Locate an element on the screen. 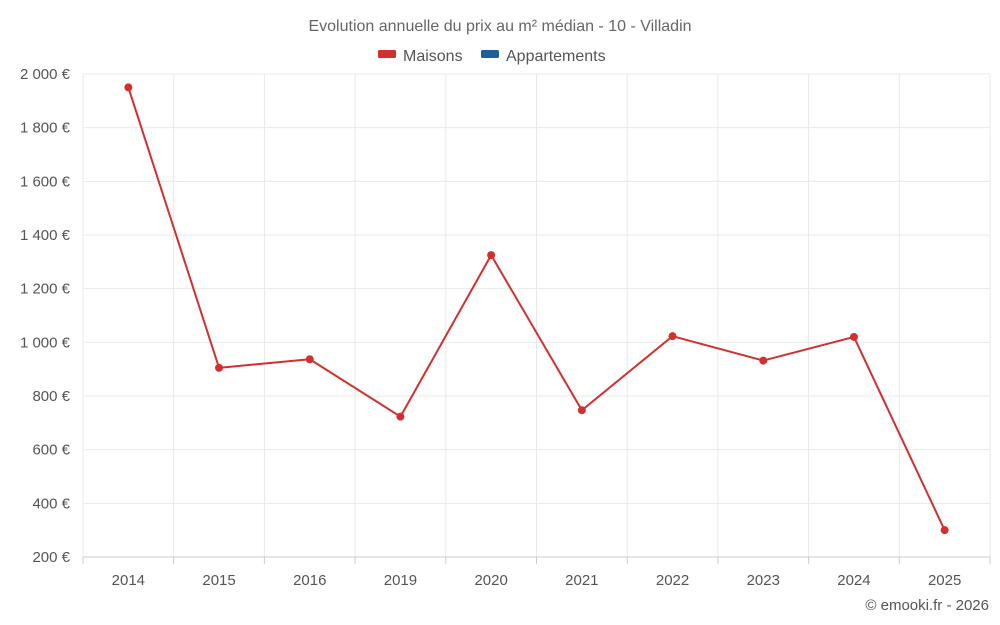 The height and width of the screenshot is (625, 1000). y-tick-label: 1 200 € is located at coordinates (45, 289).